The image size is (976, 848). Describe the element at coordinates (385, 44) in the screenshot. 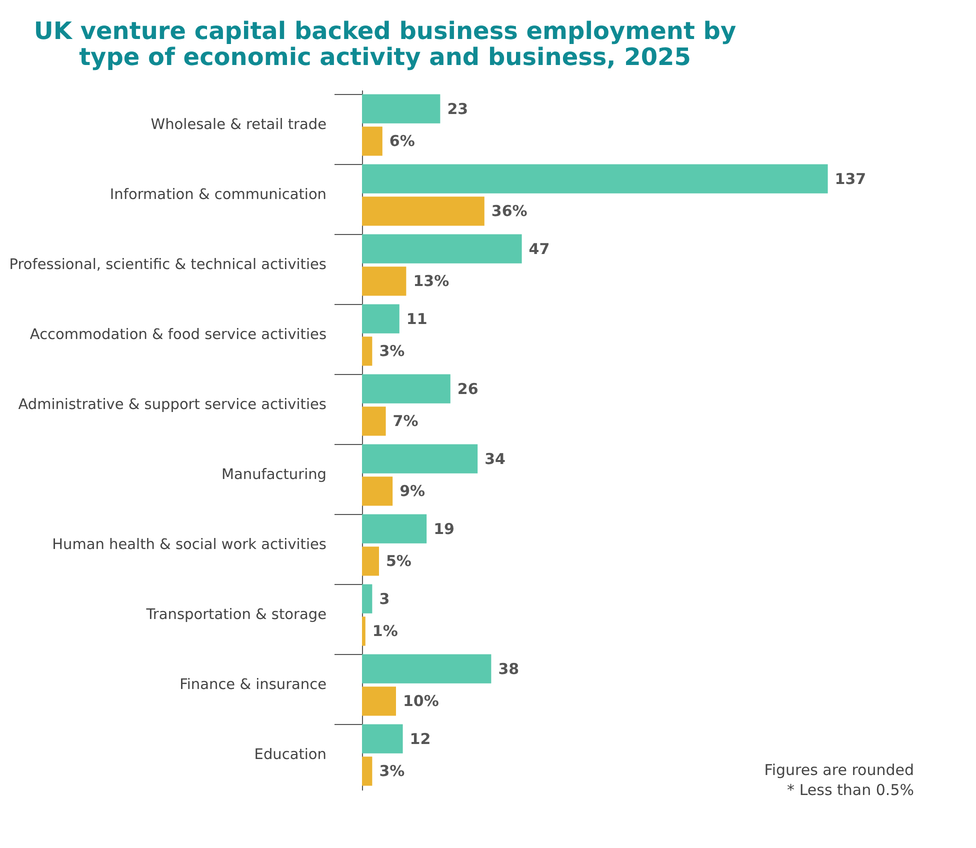

I see `chart-title: UK venture capital backed business employment by type of economic activity and business, 2025` at that location.